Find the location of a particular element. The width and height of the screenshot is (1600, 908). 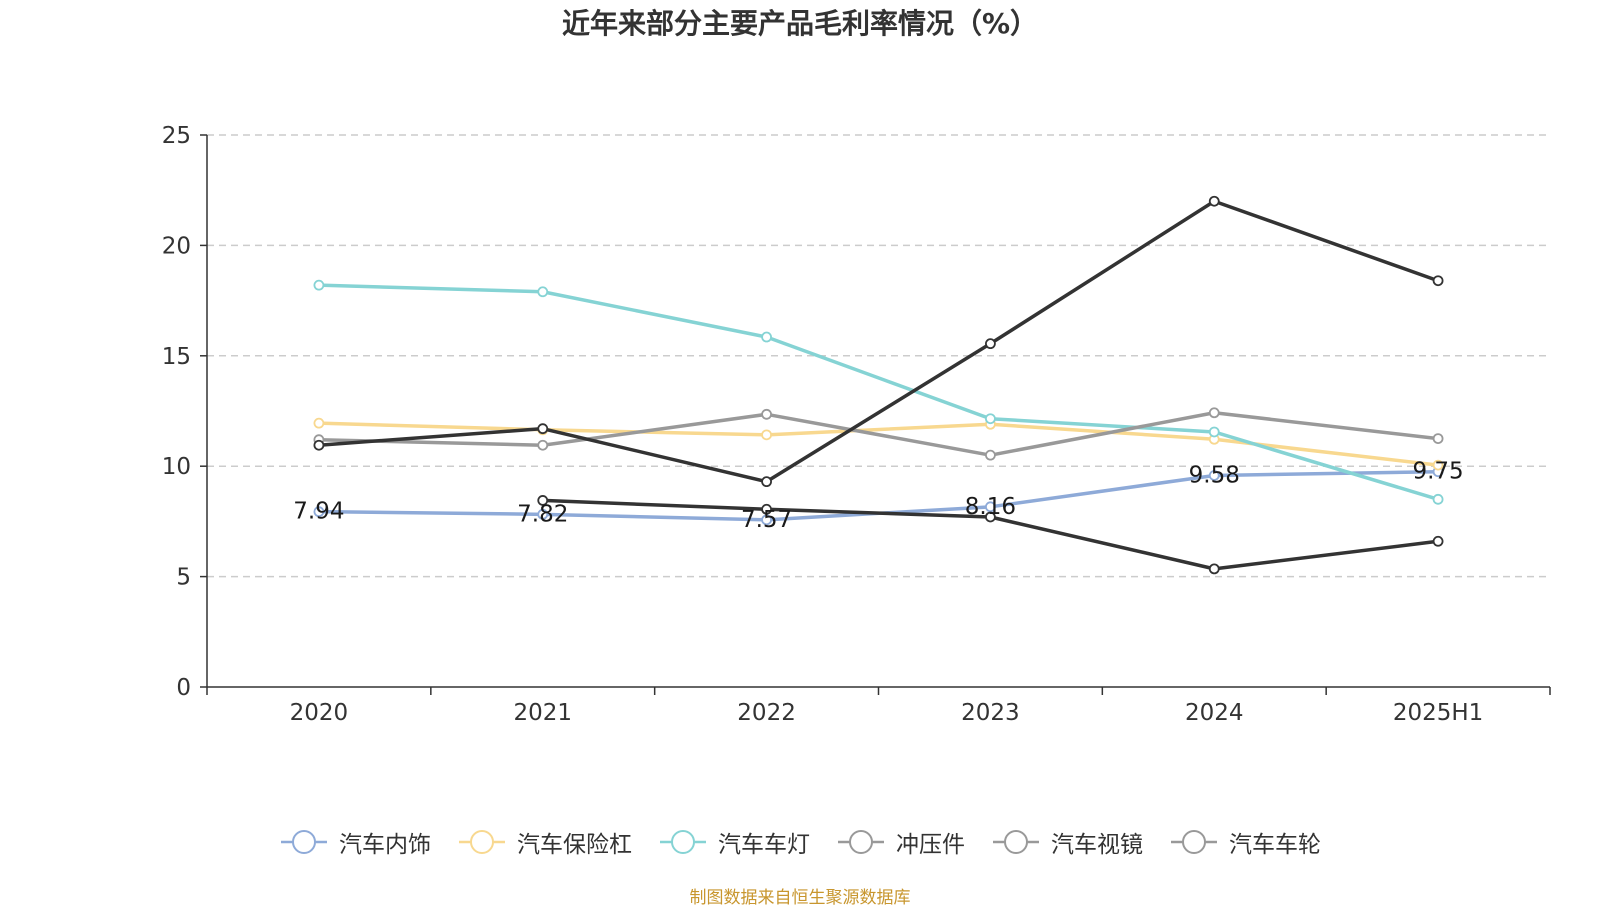

legend-item: 汽车保险杠 is located at coordinates (544, 842).